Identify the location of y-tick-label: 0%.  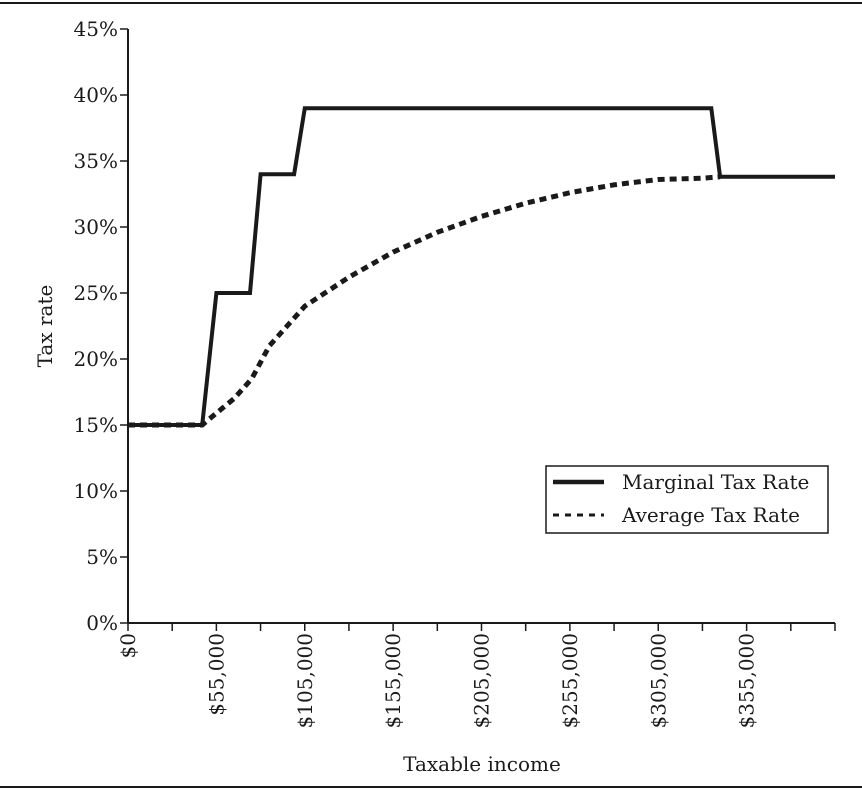
(102, 623).